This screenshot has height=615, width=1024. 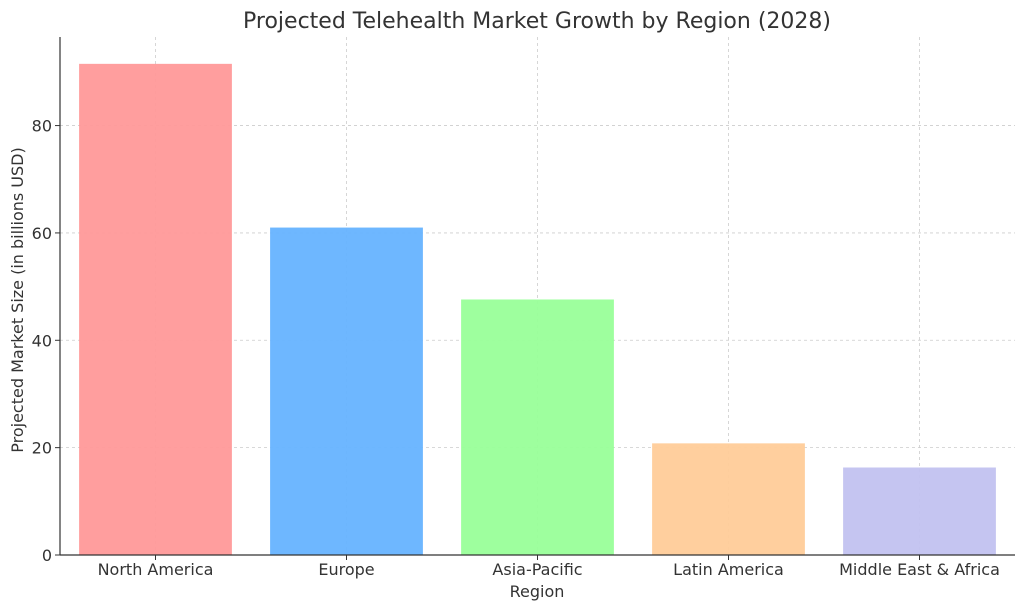 I want to click on y-tick-label: 60, so click(x=42, y=233).